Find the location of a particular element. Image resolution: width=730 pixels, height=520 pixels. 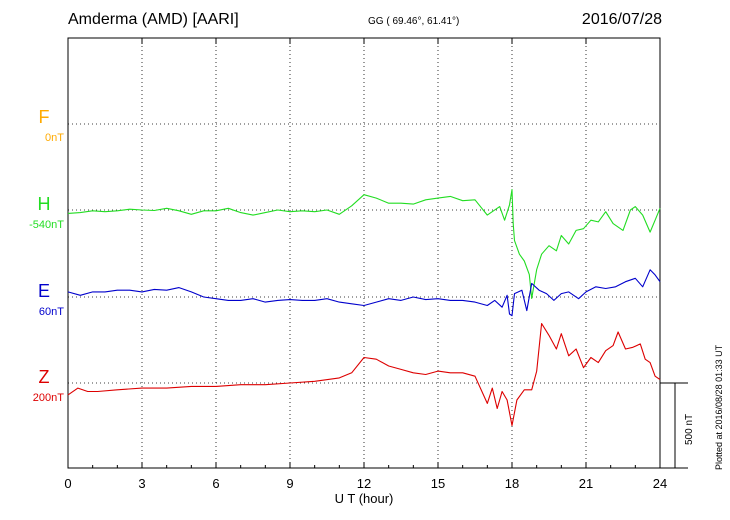

scale-bar-label: 500 nT is located at coordinates (689, 429).